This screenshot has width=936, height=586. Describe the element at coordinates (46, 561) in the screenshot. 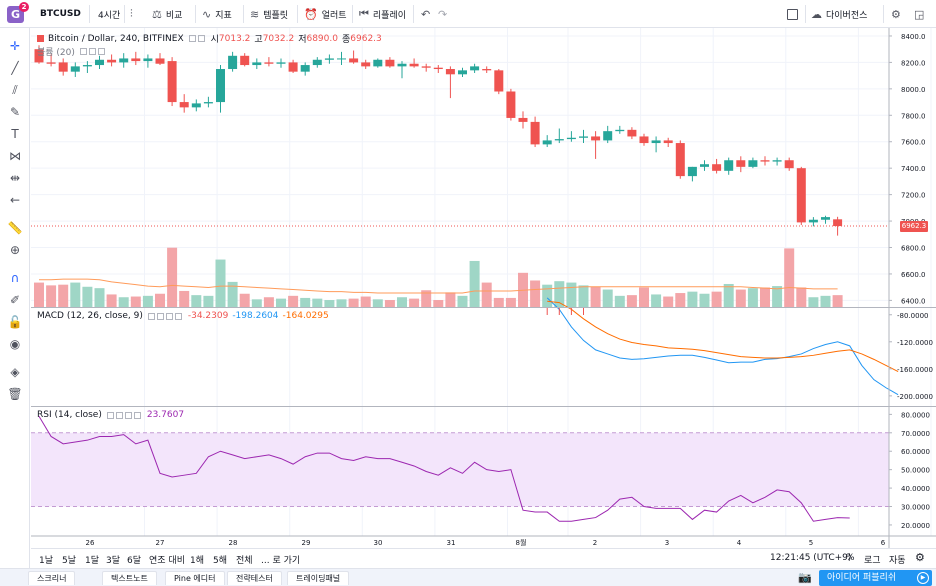

I see `range-button: 1날` at that location.